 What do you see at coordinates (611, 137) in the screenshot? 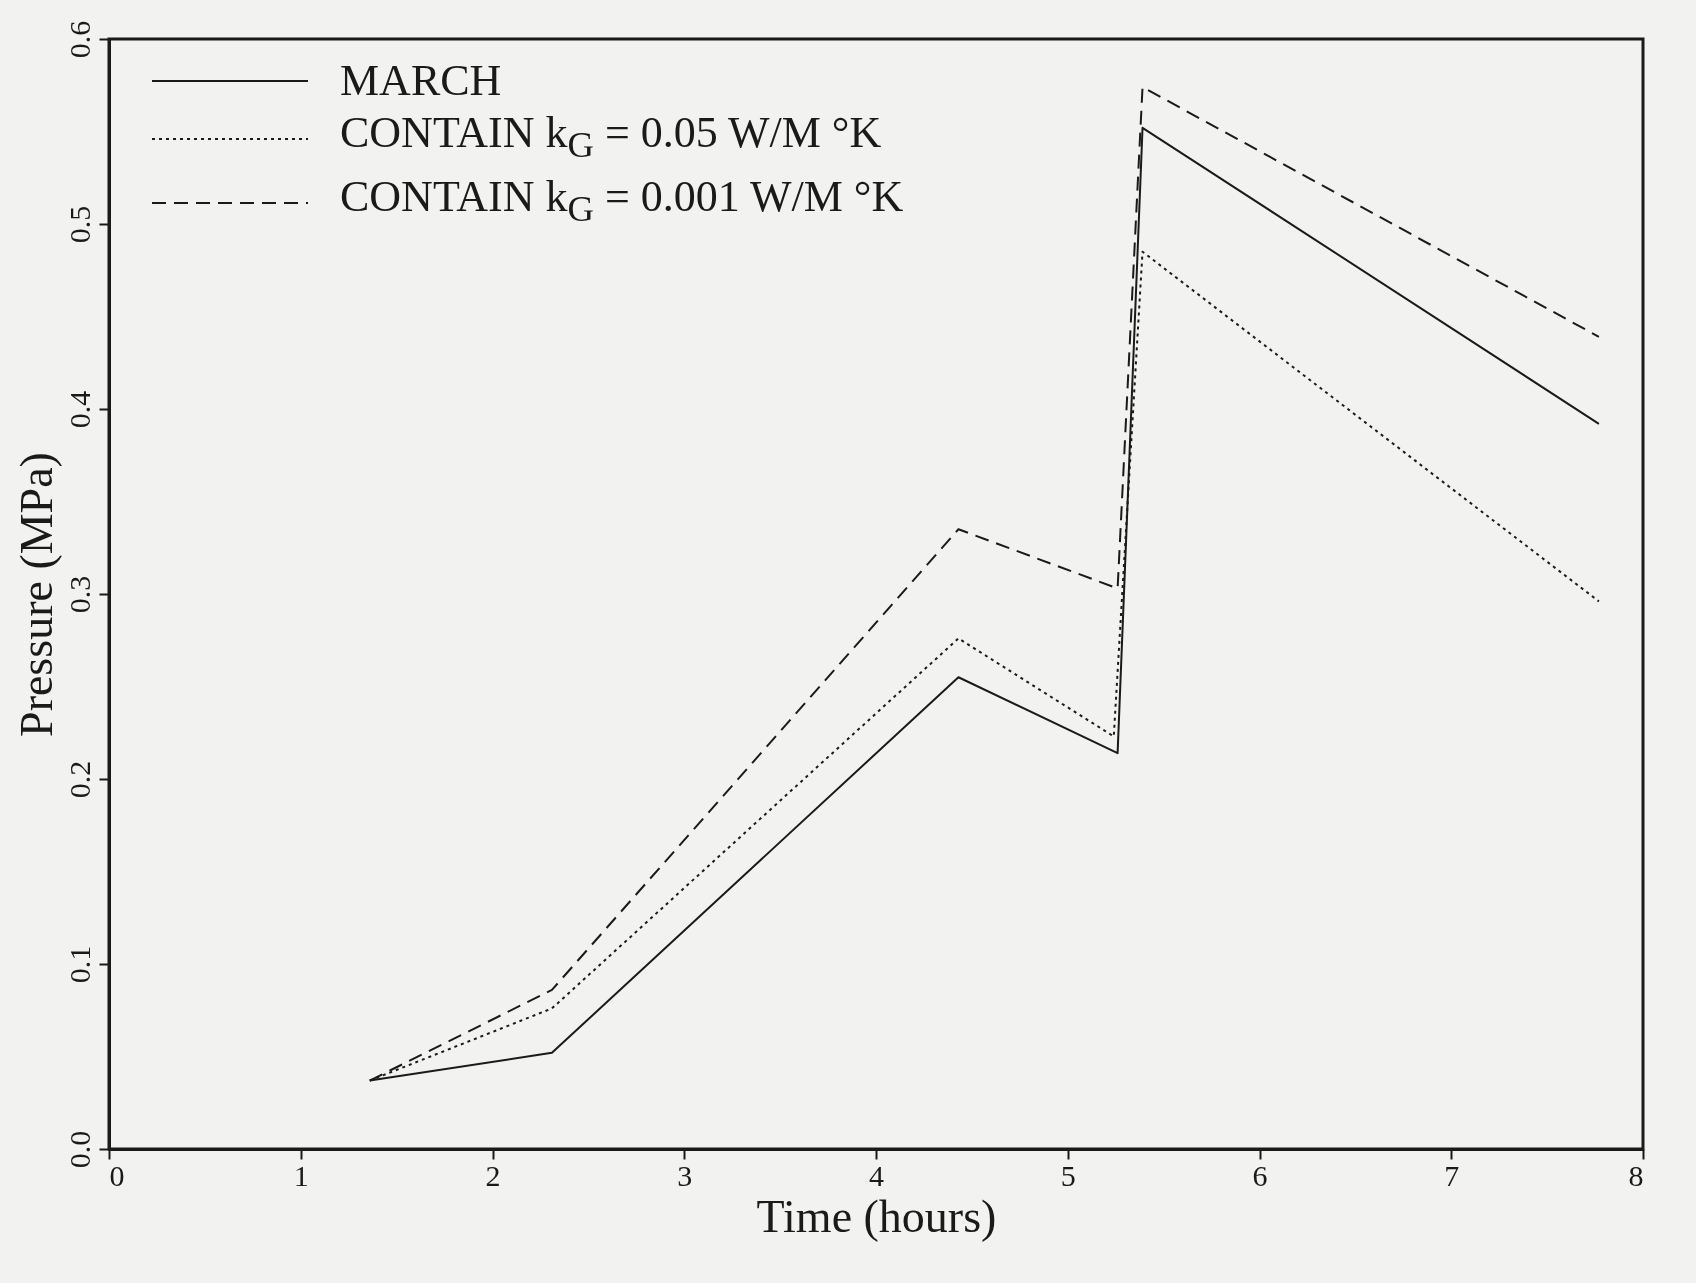
I see `legend-label: CONTAIN k$_{G}$ = 0.05 W/M °K` at bounding box center [611, 137].